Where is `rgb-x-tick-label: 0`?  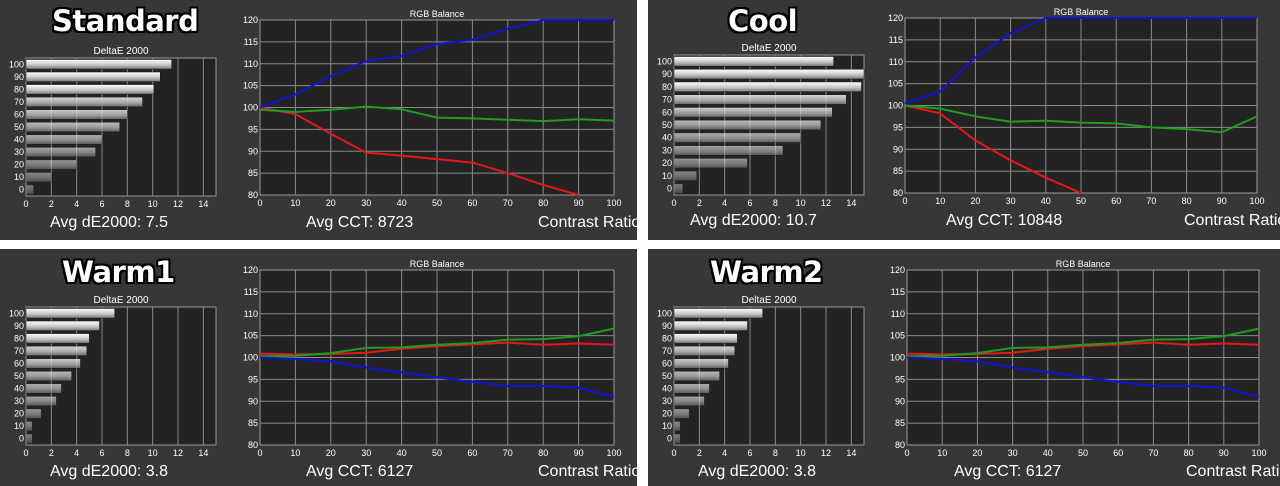
rgb-x-tick-label: 0 is located at coordinates (259, 203).